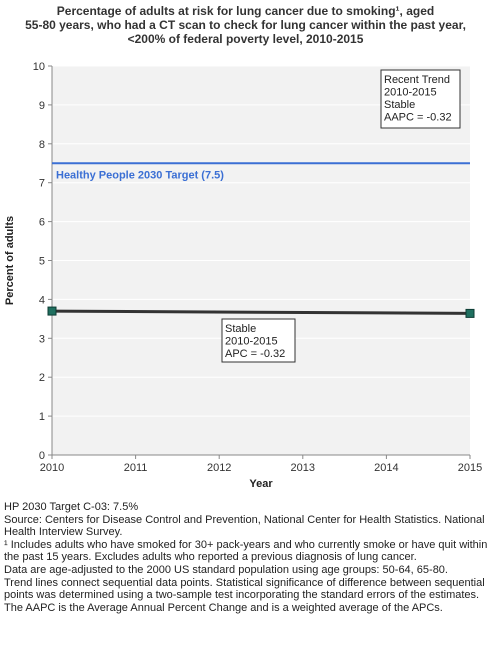 Image resolution: width=491 pixels, height=646 pixels. Describe the element at coordinates (418, 118) in the screenshot. I see `annotation-line: AAPC = -0.32` at that location.